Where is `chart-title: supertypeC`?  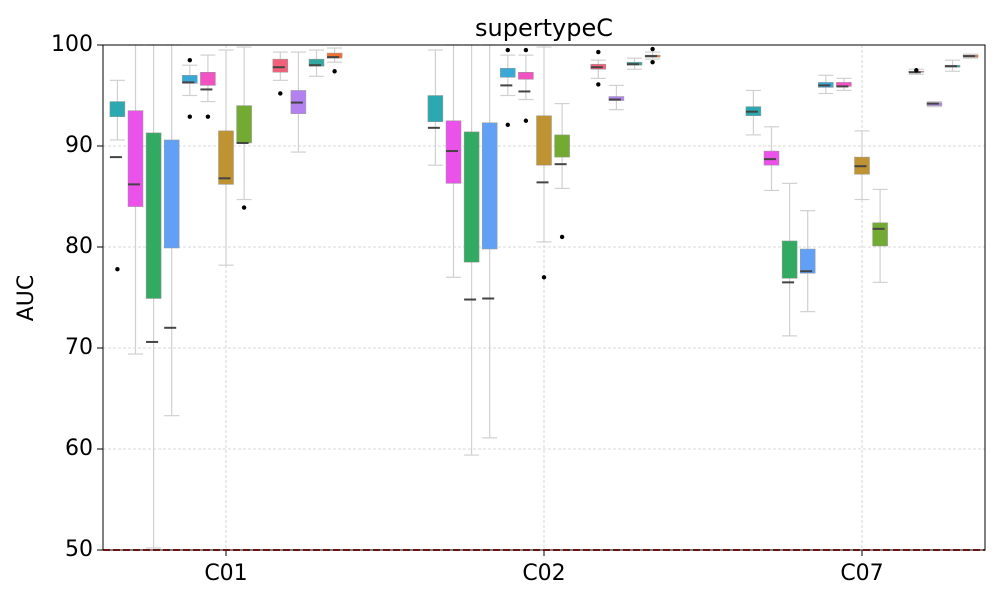 chart-title: supertypeC is located at coordinates (544, 28).